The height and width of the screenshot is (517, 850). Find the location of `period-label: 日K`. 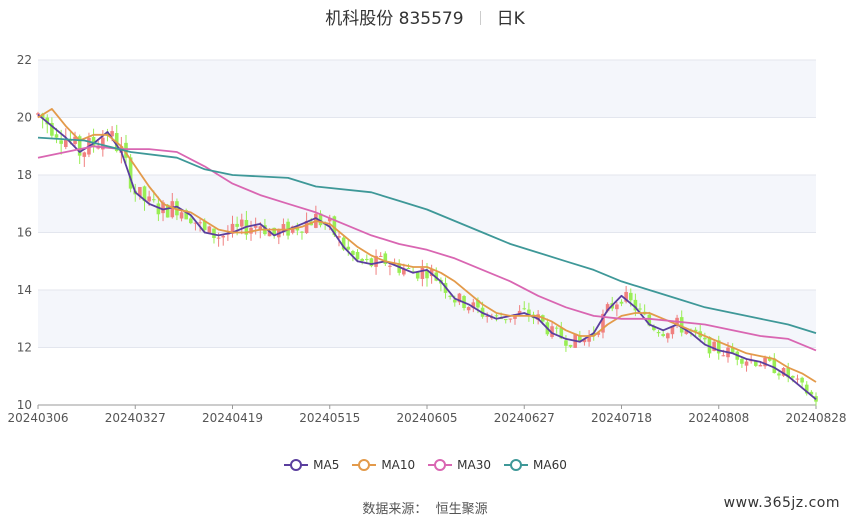

period-label: 日K is located at coordinates (510, 19).